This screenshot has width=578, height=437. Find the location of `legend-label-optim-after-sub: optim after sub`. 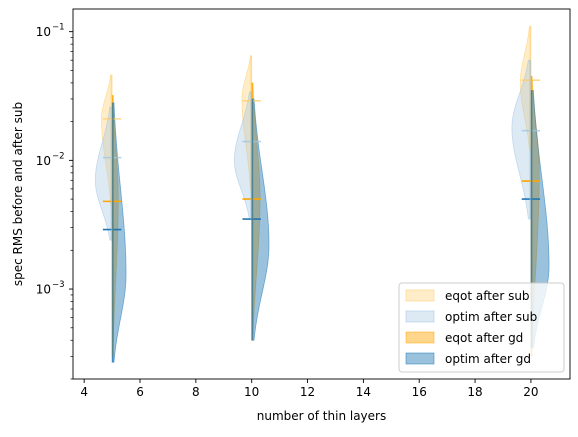

legend-label-optim-after-sub: optim after sub is located at coordinates (491, 317).